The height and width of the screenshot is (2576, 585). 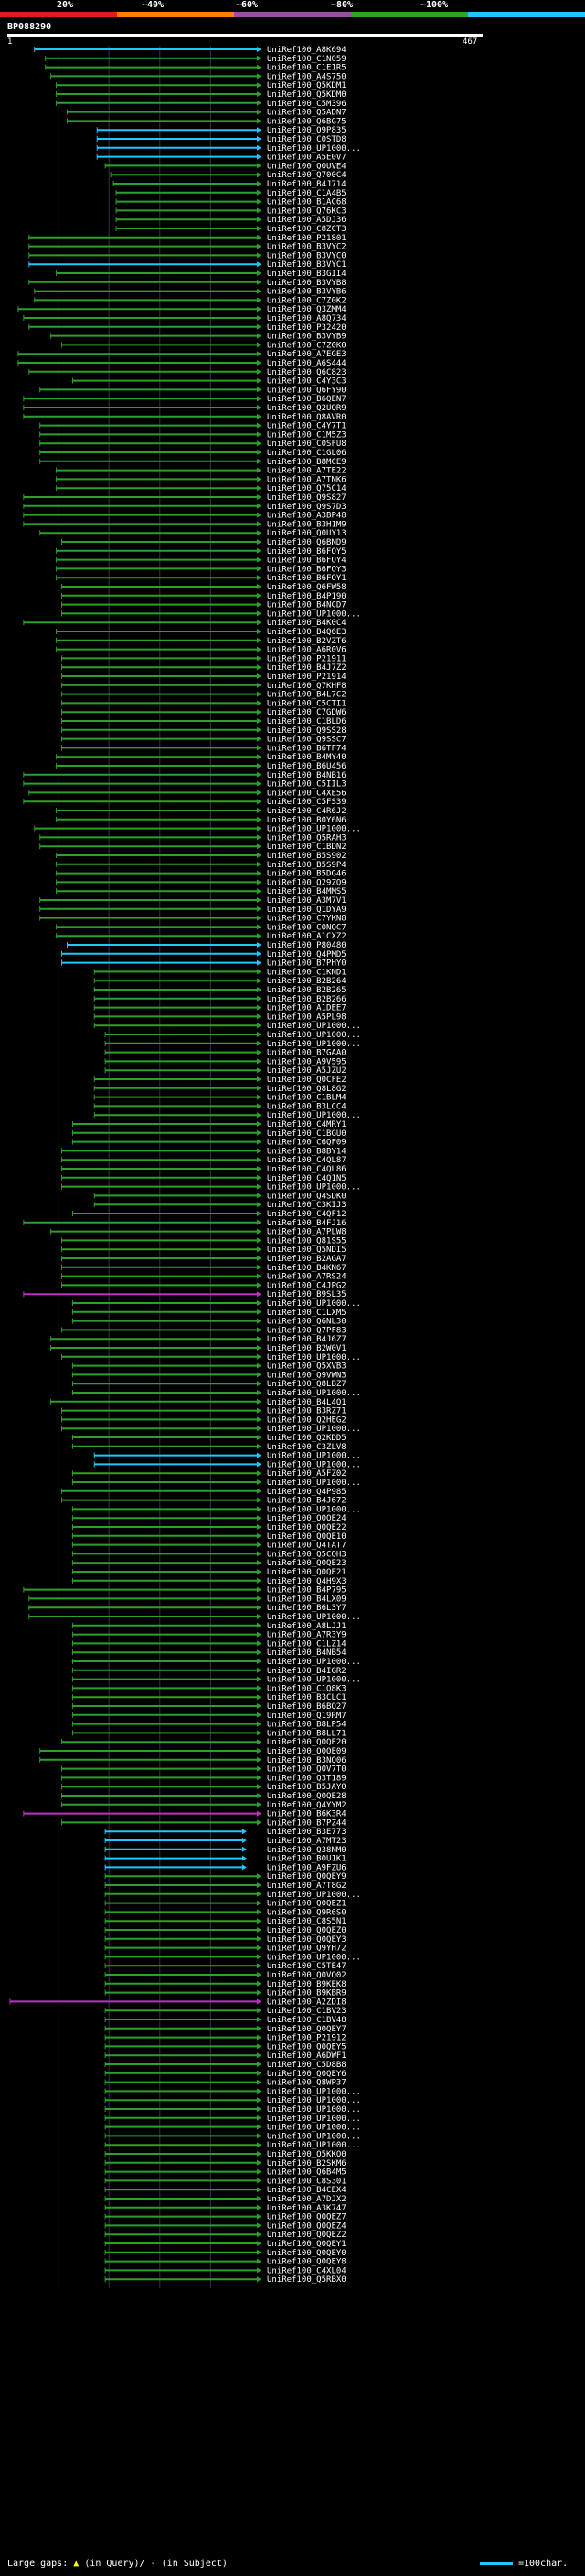 I want to click on hit-label: UniRef100_B9KBR9, so click(x=307, y=1993).